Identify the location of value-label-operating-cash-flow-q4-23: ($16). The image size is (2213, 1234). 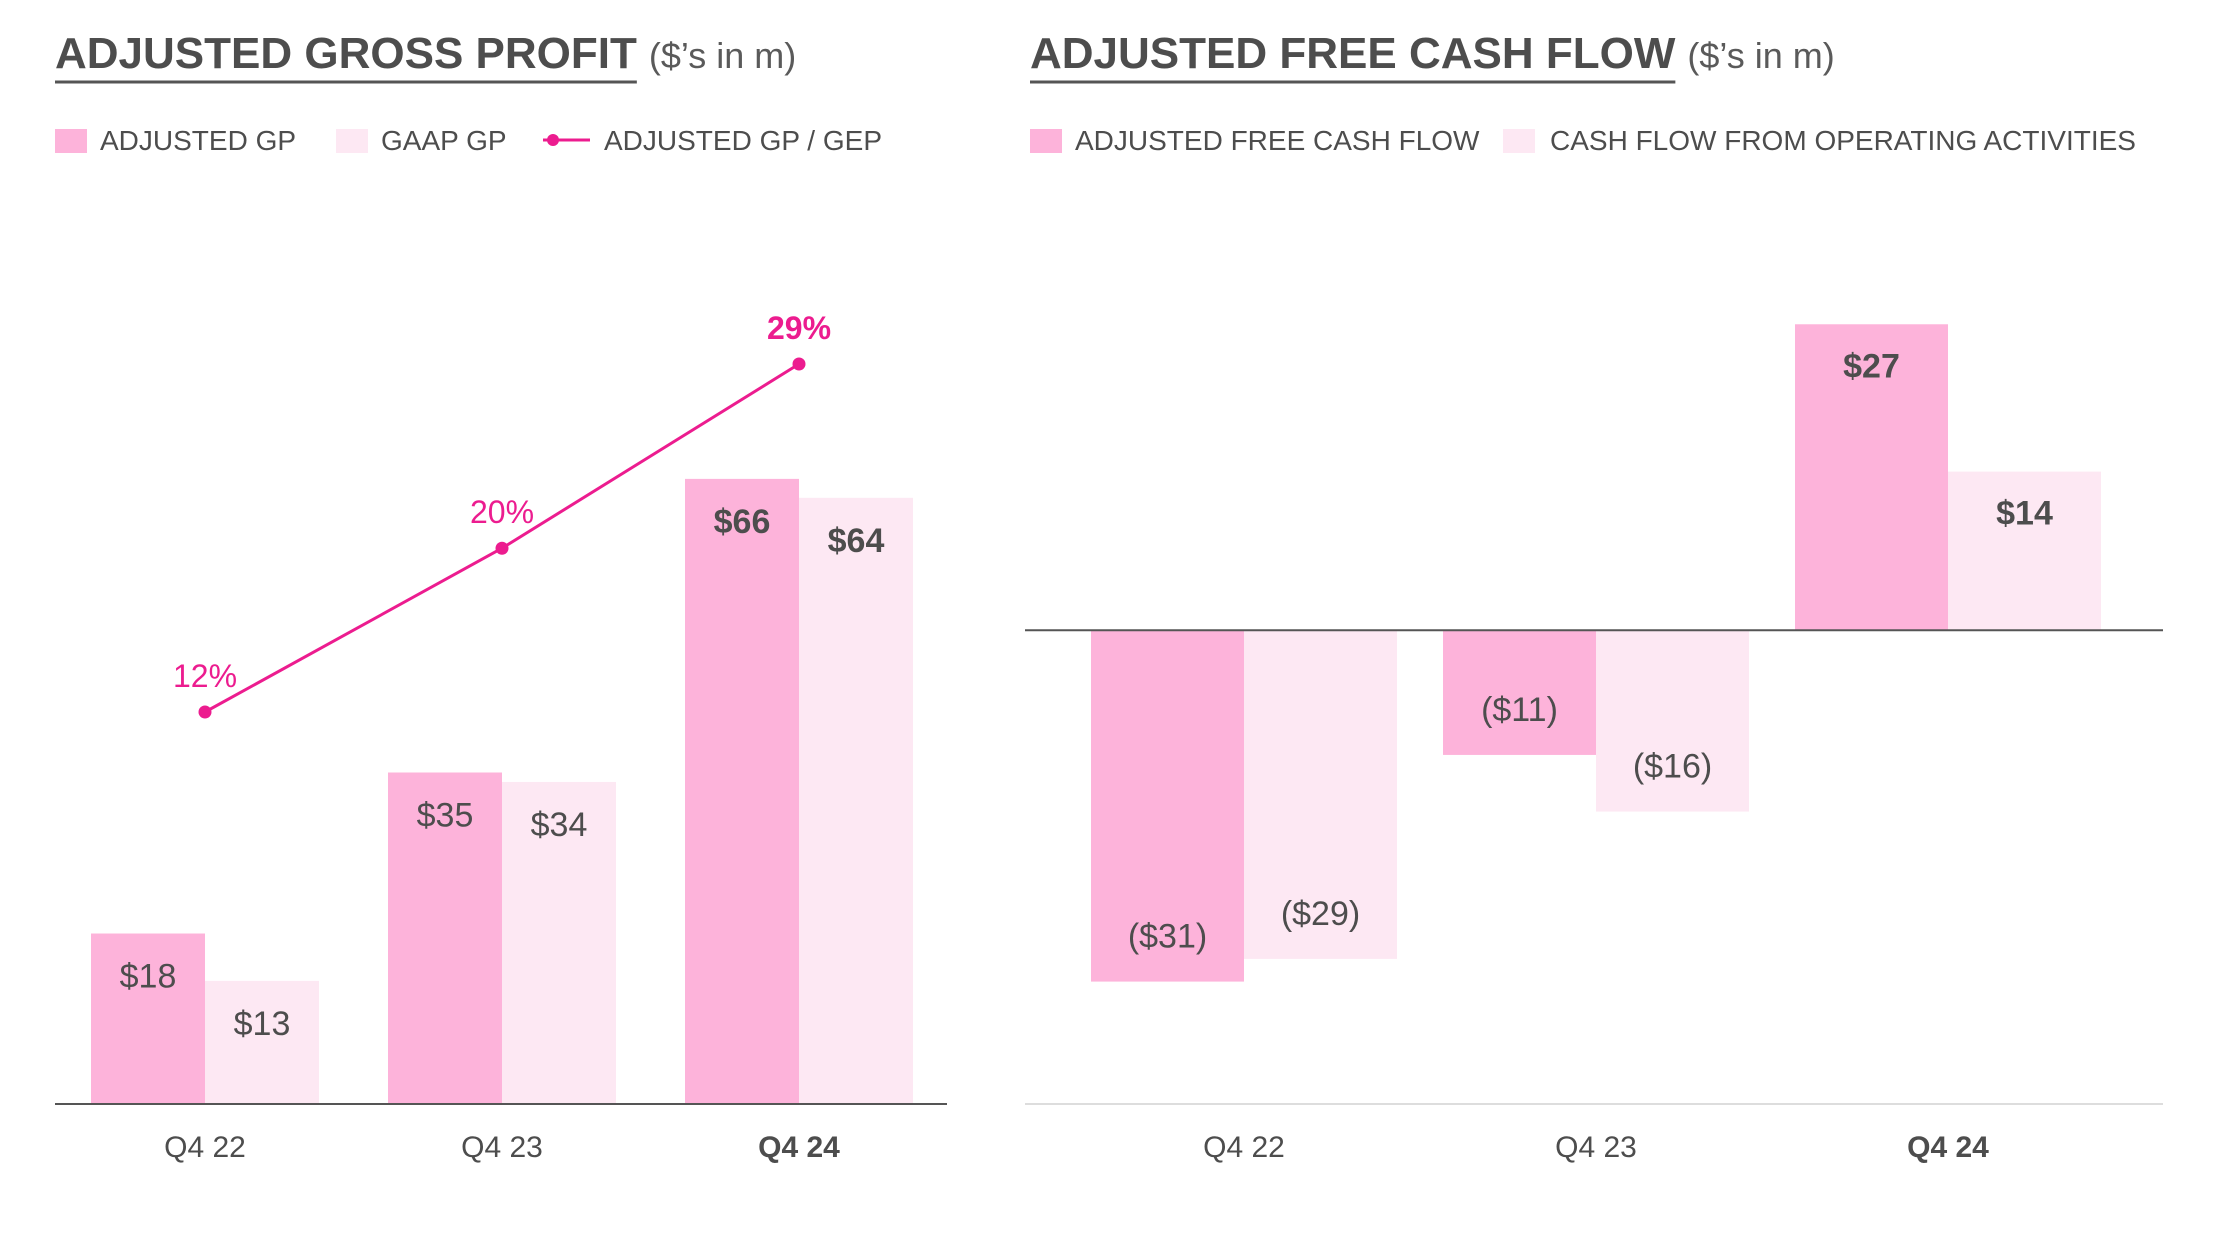
(1672, 767).